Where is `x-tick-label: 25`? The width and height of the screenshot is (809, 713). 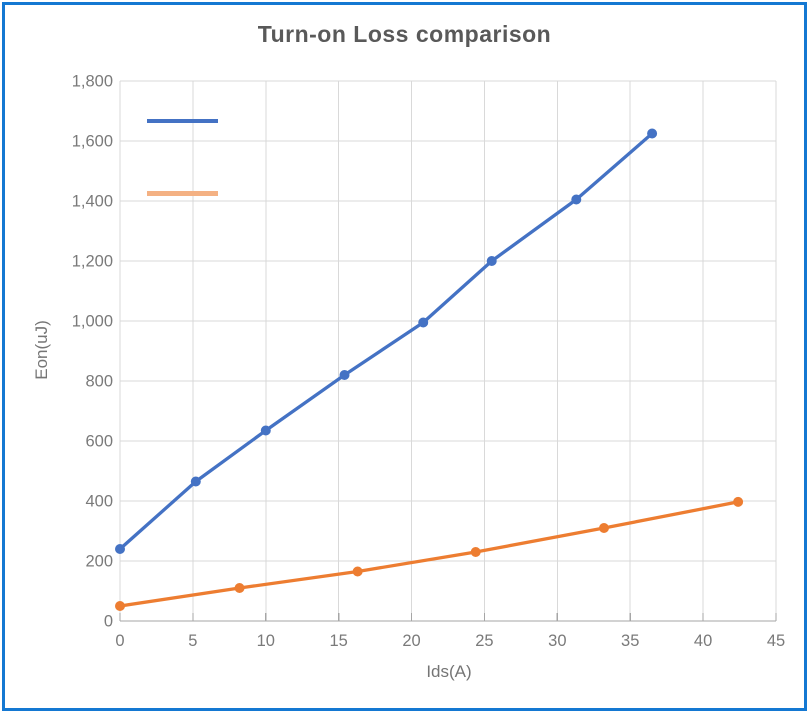 x-tick-label: 25 is located at coordinates (484, 641).